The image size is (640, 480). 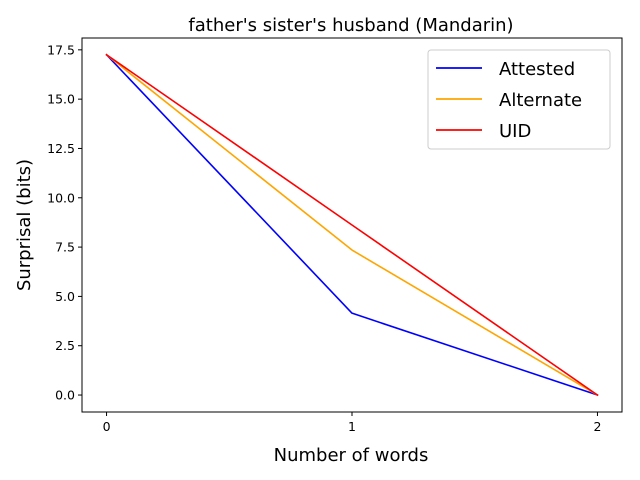 I want to click on legend: Attested Alternate UID, so click(x=519, y=99).